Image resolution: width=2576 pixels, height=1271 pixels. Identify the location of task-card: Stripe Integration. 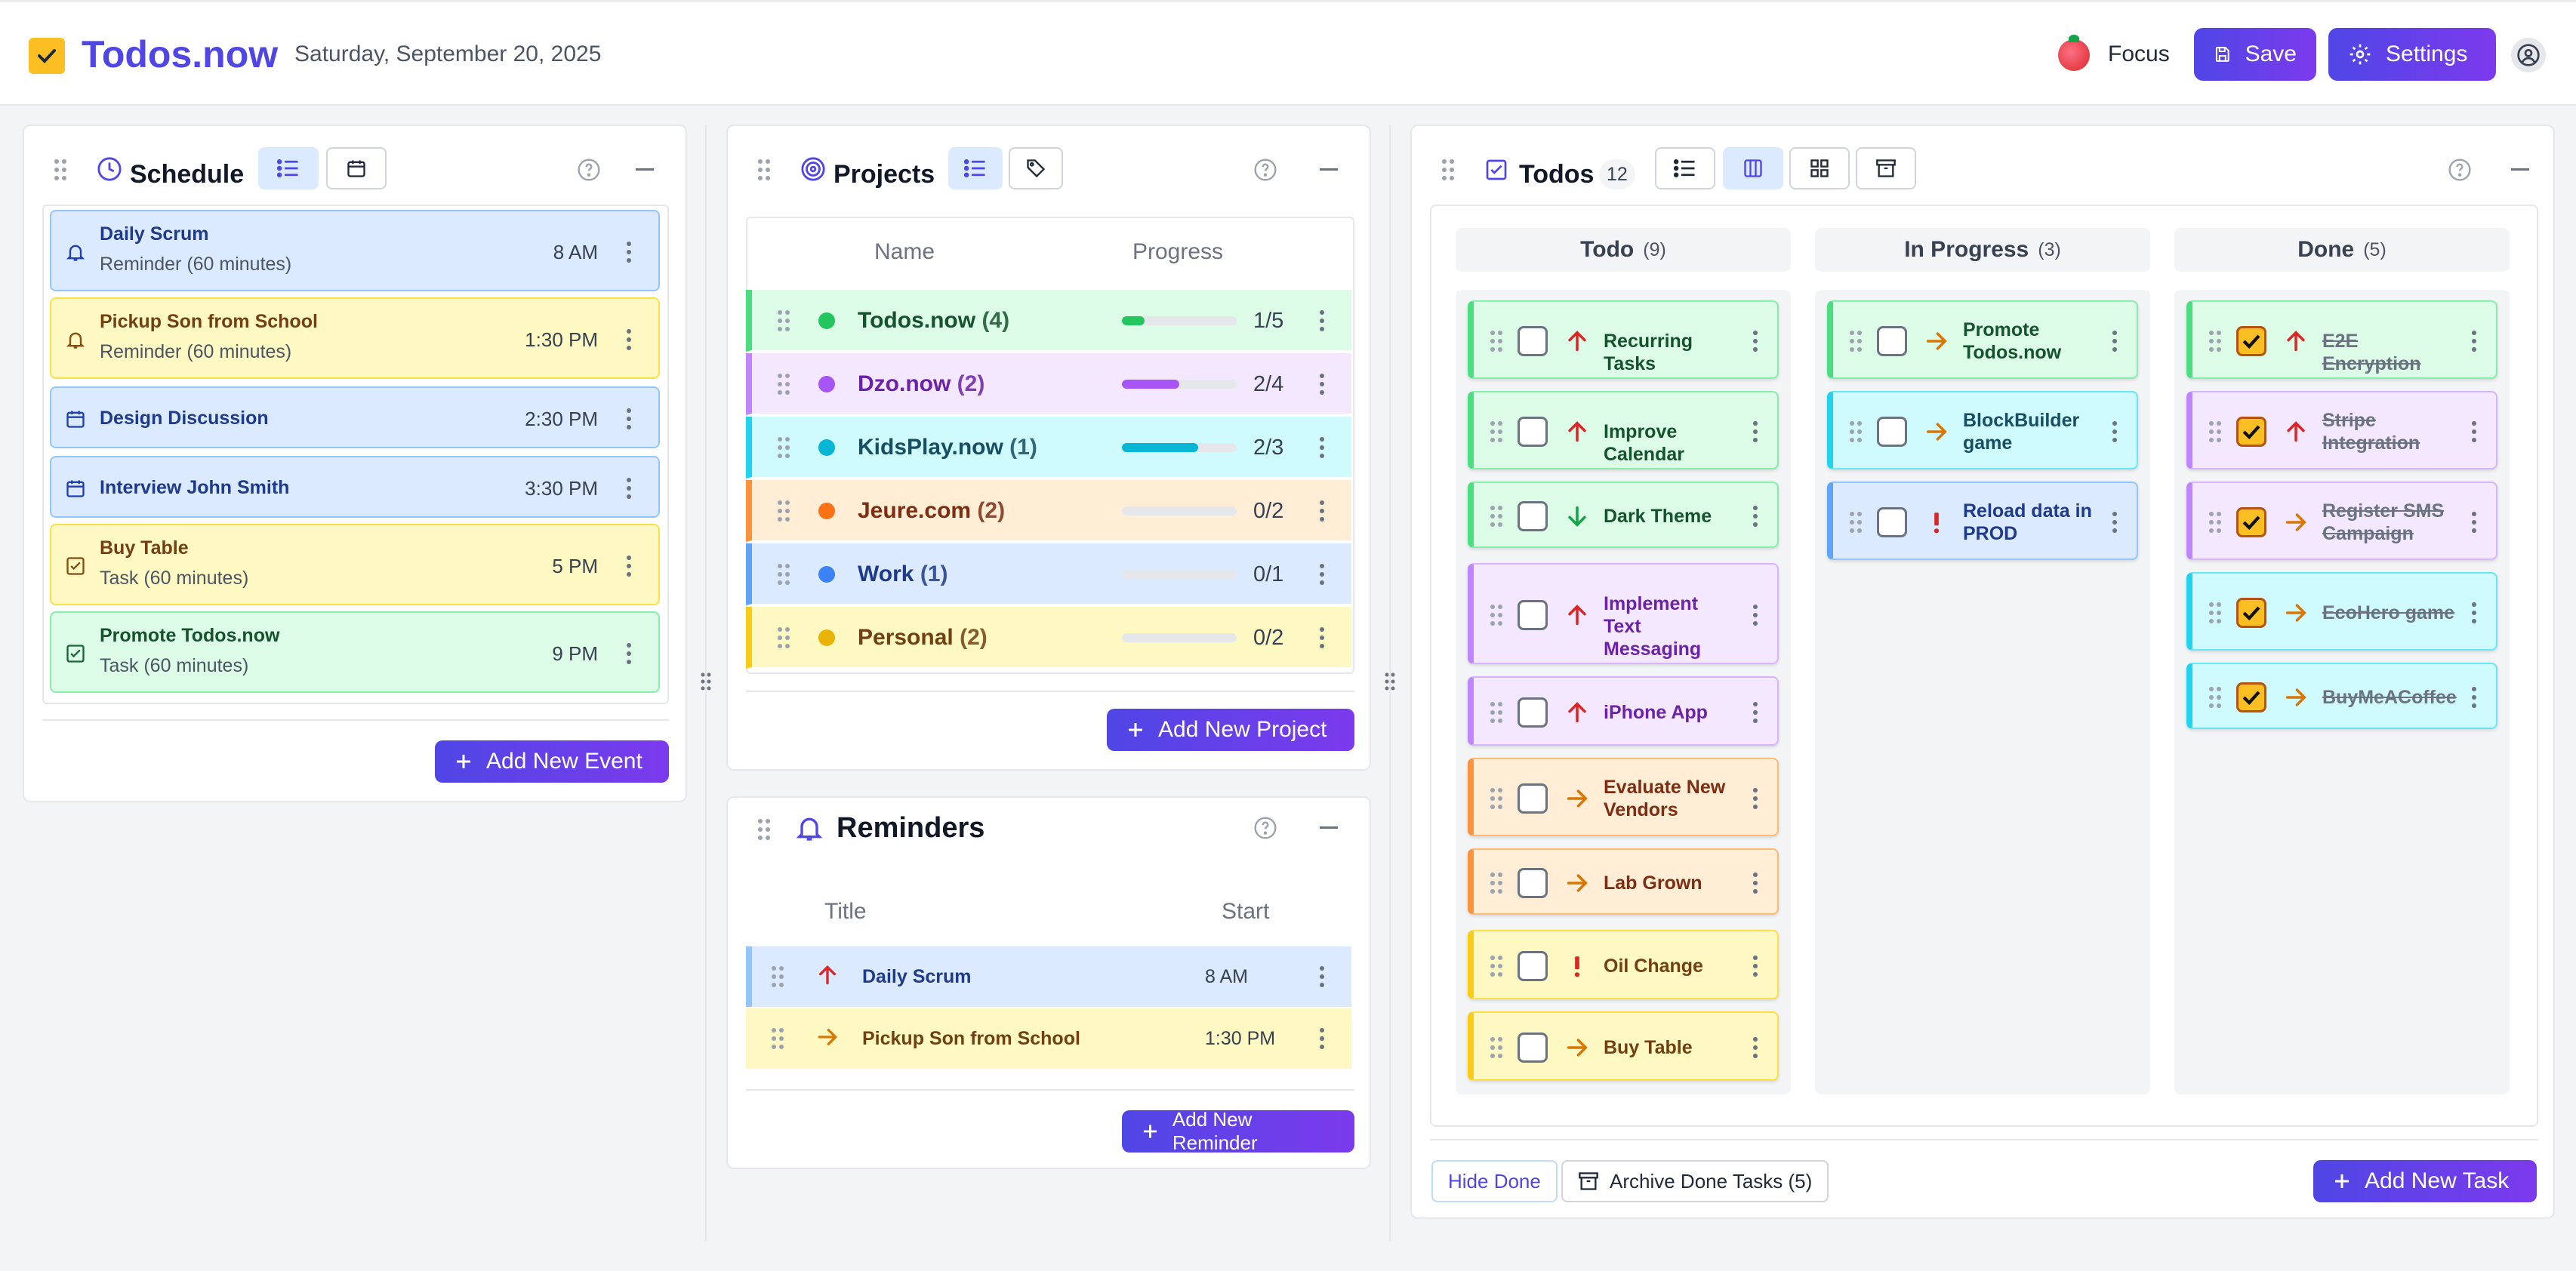
(2341, 430).